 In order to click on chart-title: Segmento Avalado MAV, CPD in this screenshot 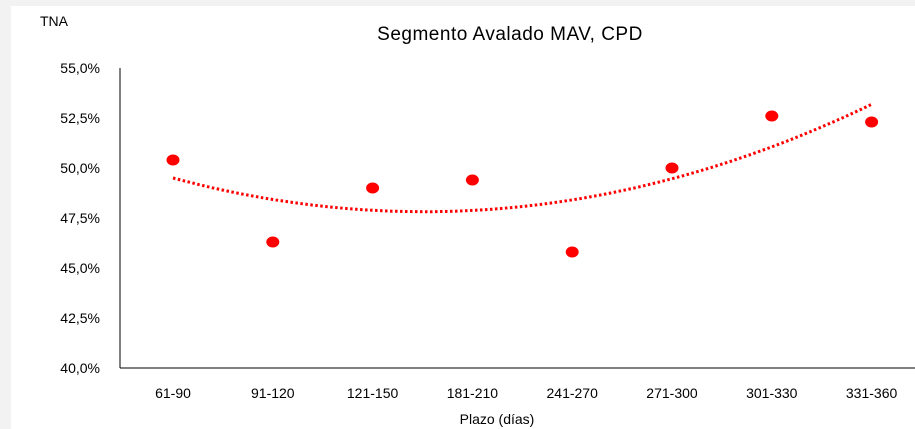, I will do `click(510, 34)`.